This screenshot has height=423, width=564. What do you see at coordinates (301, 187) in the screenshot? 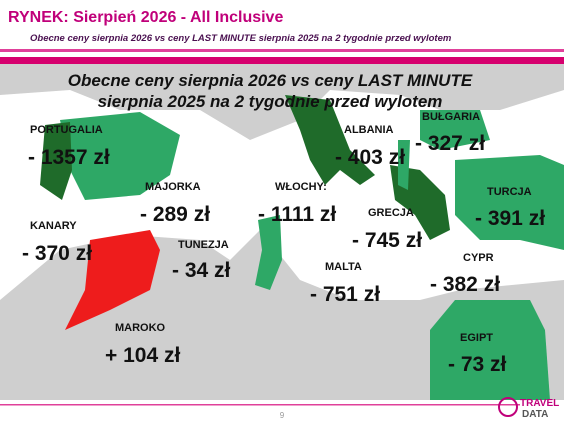
I see `region-label: WŁOCHY:` at bounding box center [301, 187].